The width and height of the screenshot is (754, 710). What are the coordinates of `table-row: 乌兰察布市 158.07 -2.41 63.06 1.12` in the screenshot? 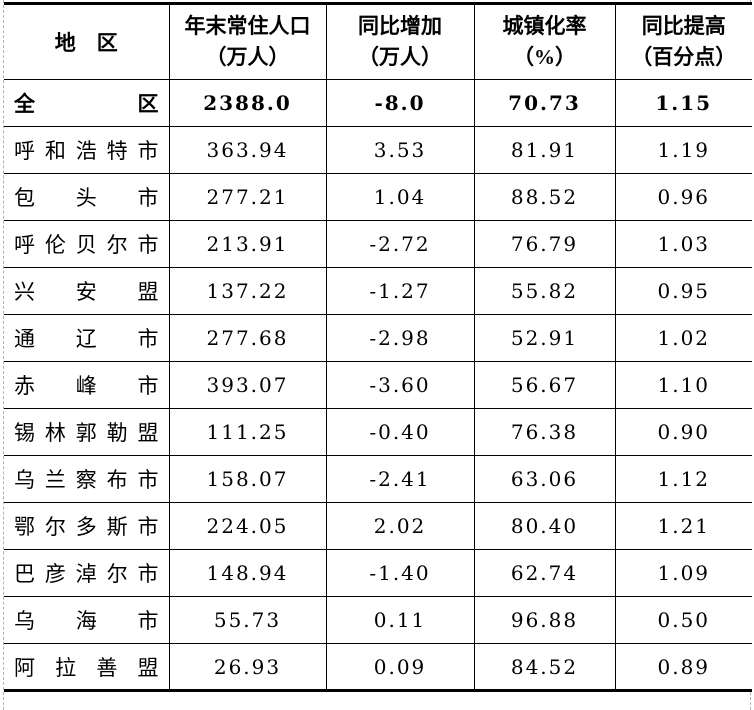 It's located at (378, 479).